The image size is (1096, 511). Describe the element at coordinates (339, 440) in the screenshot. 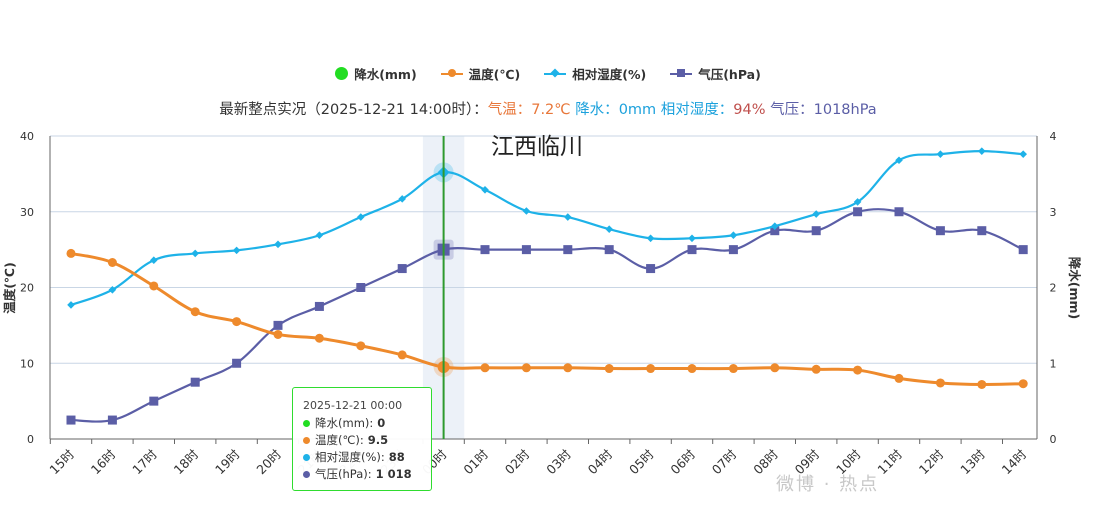

I see `tooltip-temperature-label: 温度(℃):` at that location.